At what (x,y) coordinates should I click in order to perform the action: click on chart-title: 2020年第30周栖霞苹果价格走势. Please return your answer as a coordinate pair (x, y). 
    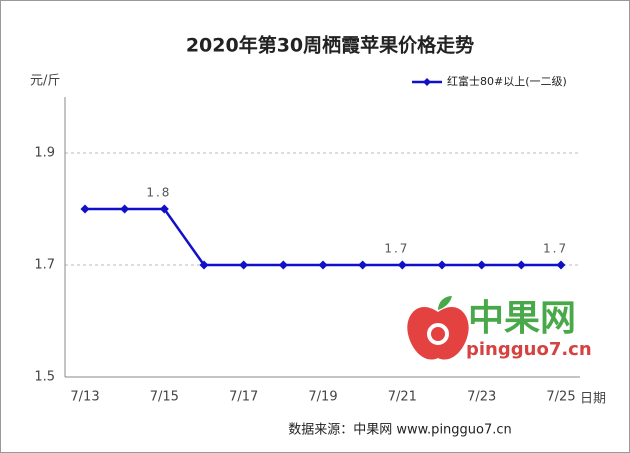
    Looking at the image, I should click on (330, 45).